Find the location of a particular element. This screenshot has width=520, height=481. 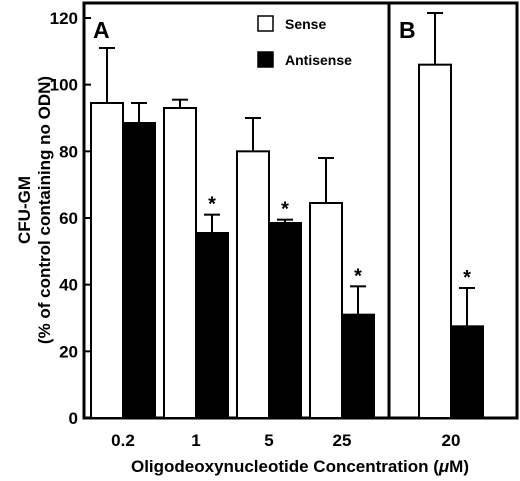

y-tick-label: 100 is located at coordinates (64, 85).